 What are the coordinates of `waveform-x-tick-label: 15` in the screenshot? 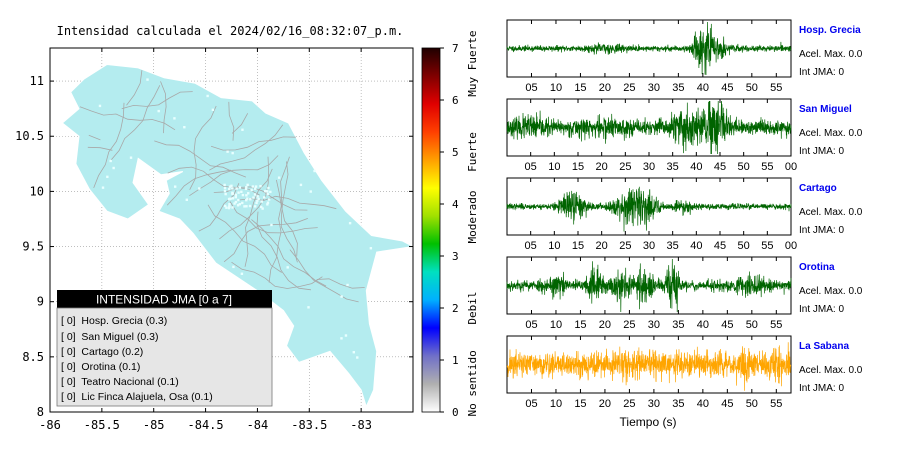 It's located at (580, 88).